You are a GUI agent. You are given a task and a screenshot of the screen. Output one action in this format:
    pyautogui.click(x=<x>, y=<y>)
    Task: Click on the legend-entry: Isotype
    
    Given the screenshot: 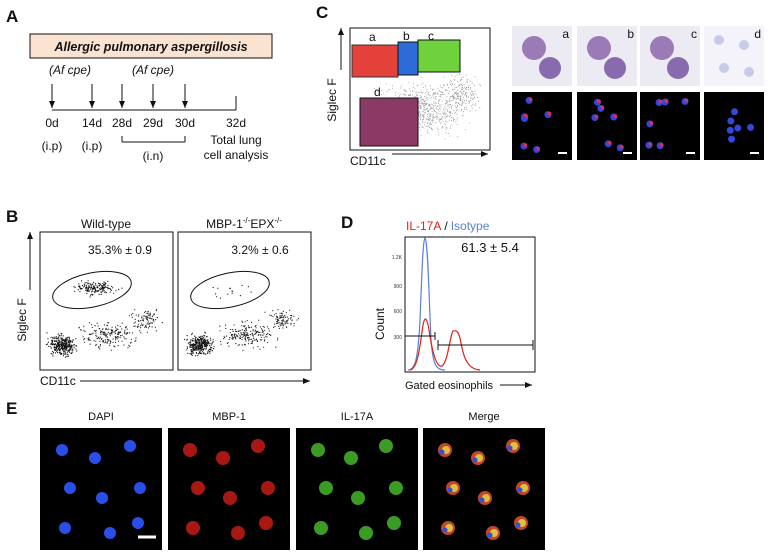 What is the action you would take?
    pyautogui.click(x=470, y=226)
    